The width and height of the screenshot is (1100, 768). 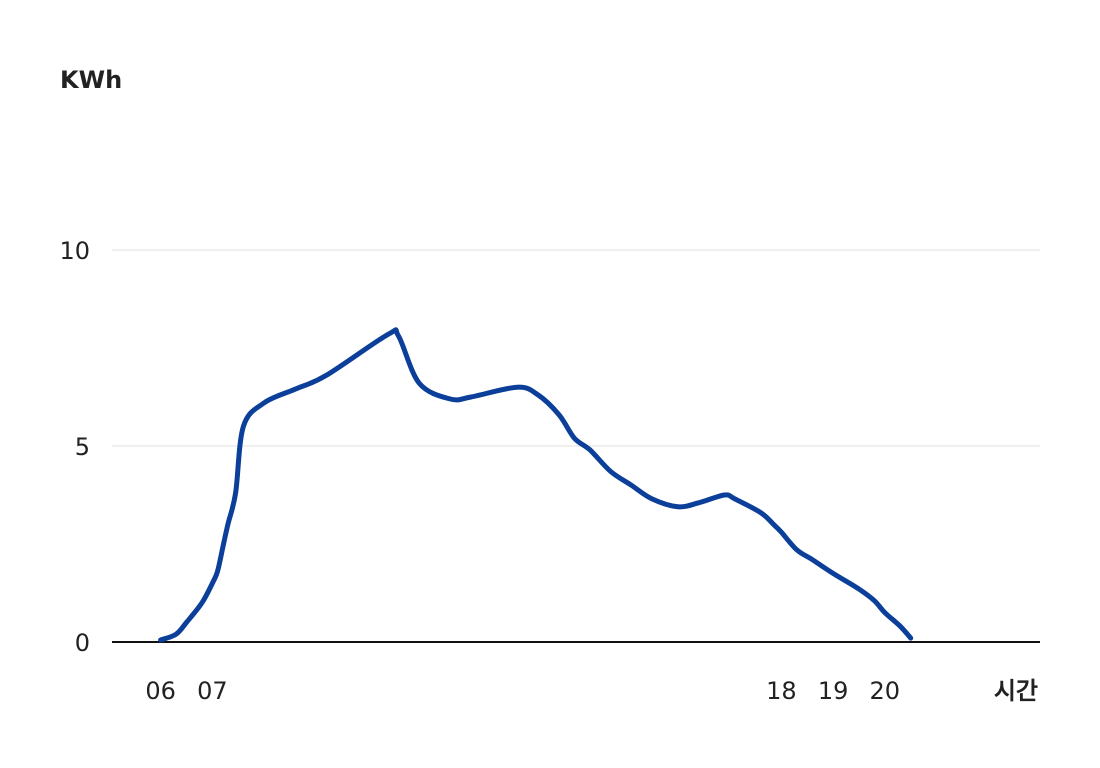 I want to click on x-axis-title: 시간, so click(x=1016, y=691).